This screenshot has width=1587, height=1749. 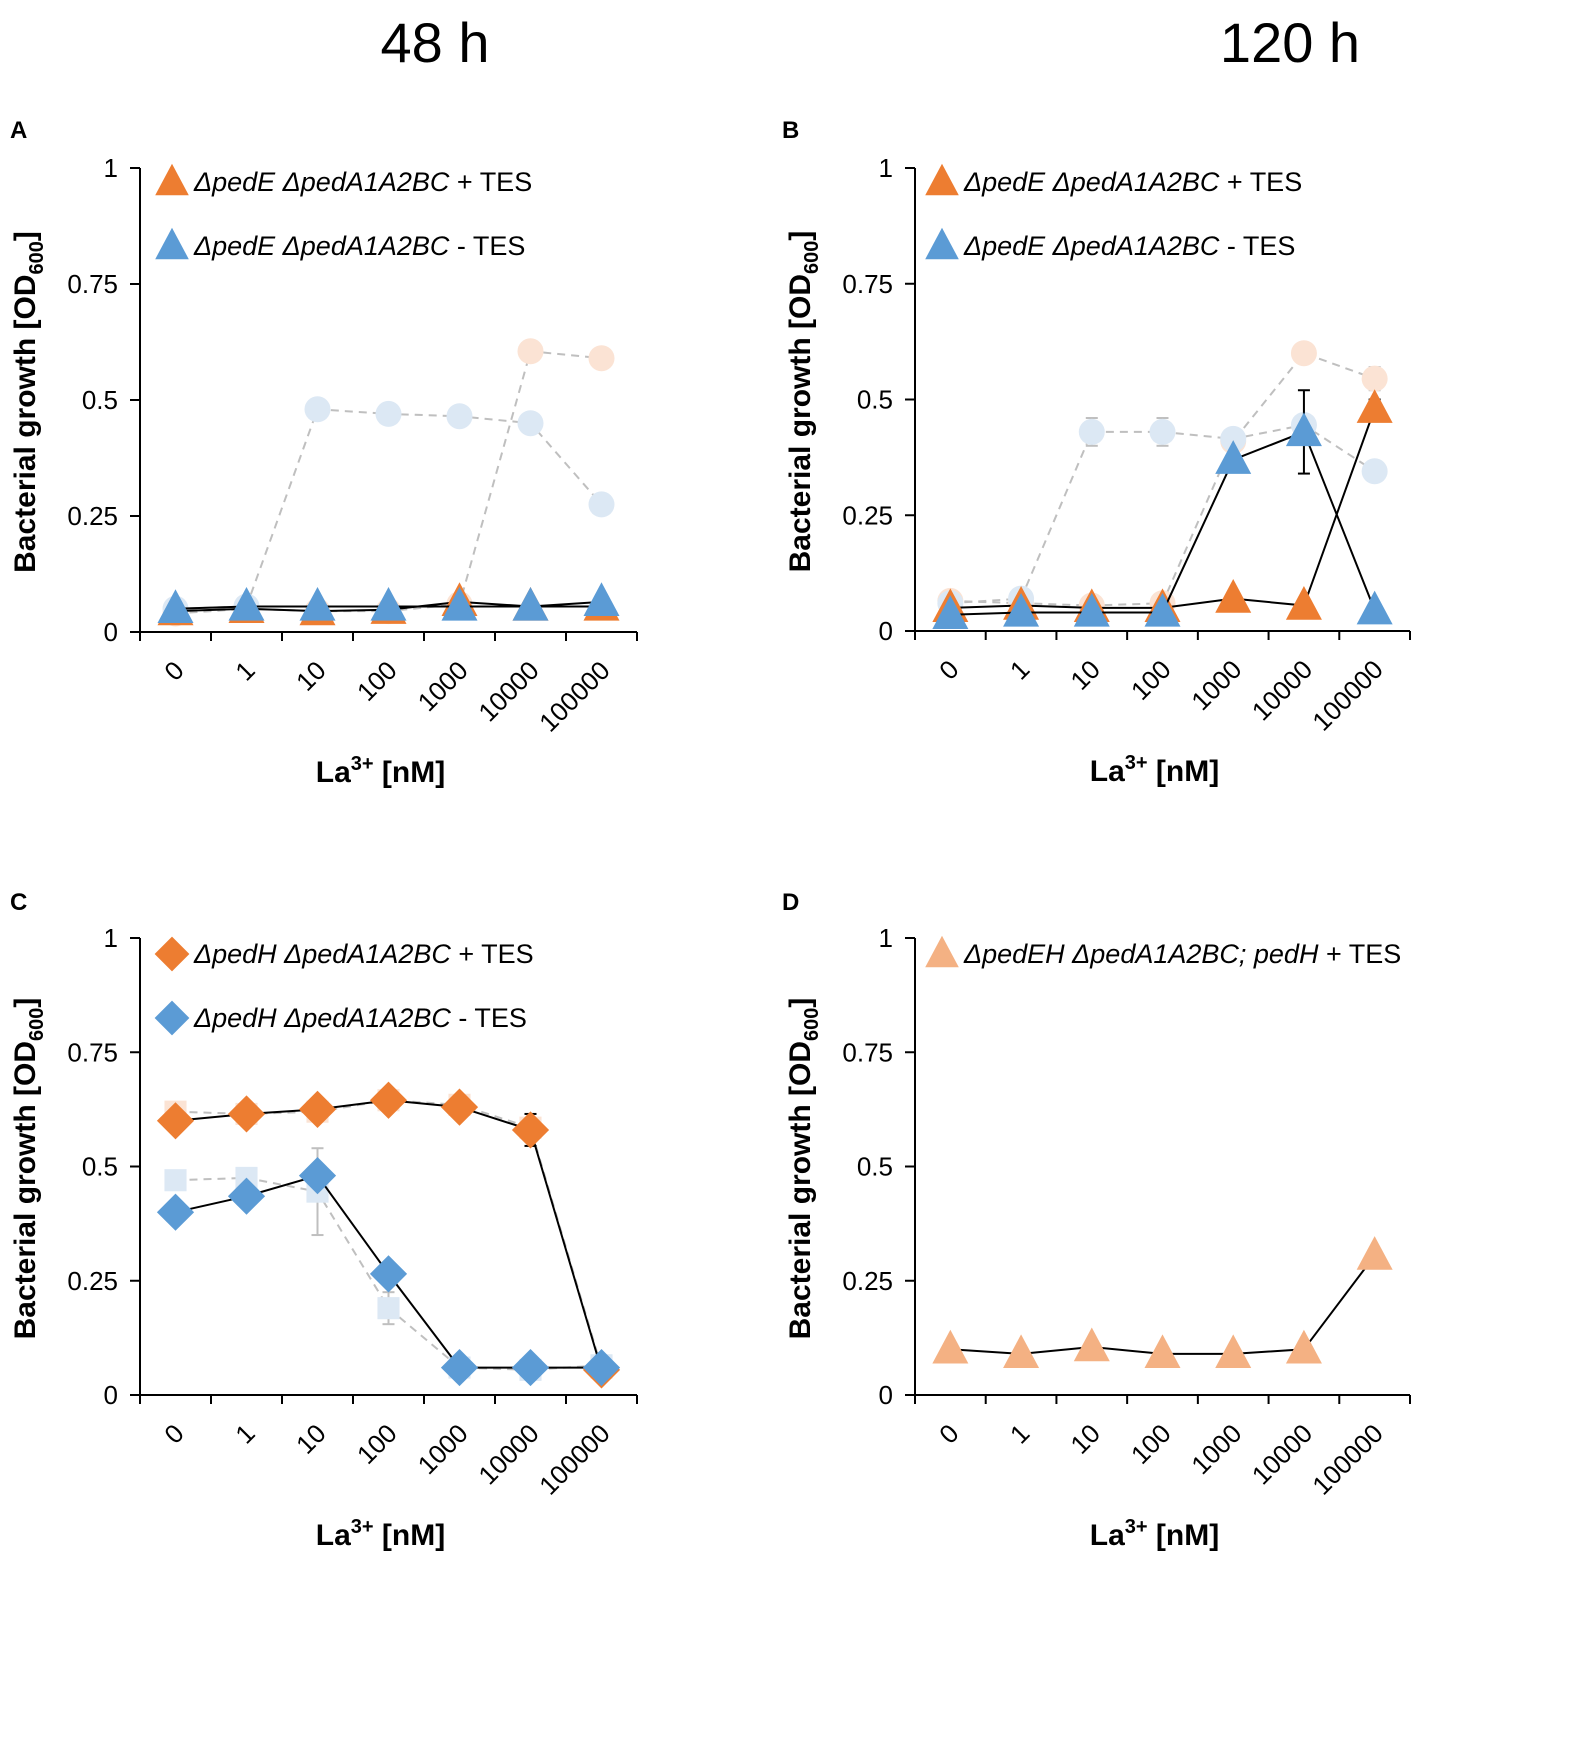 I want to click on y-tick-label: 0, so click(x=111, y=1395).